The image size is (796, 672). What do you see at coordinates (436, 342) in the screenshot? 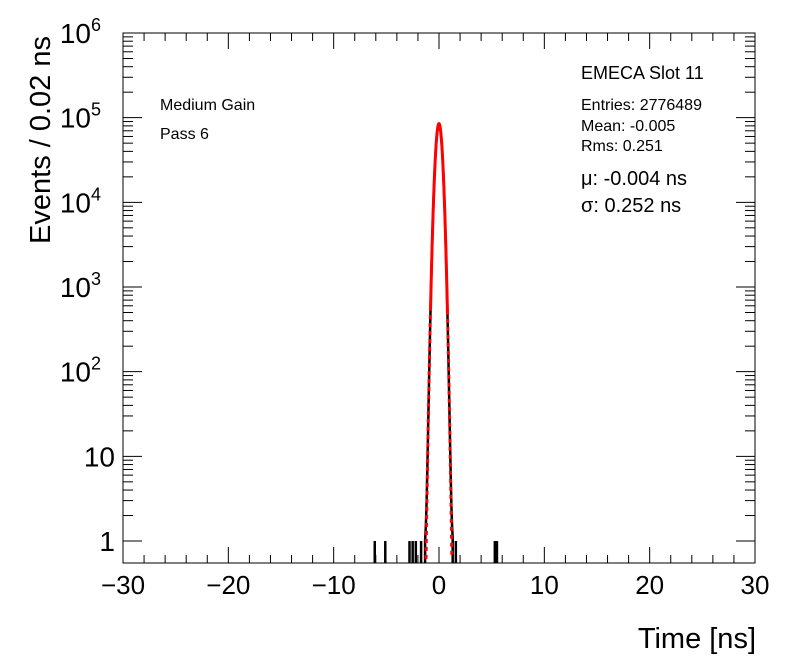
I see `plot-curves` at bounding box center [436, 342].